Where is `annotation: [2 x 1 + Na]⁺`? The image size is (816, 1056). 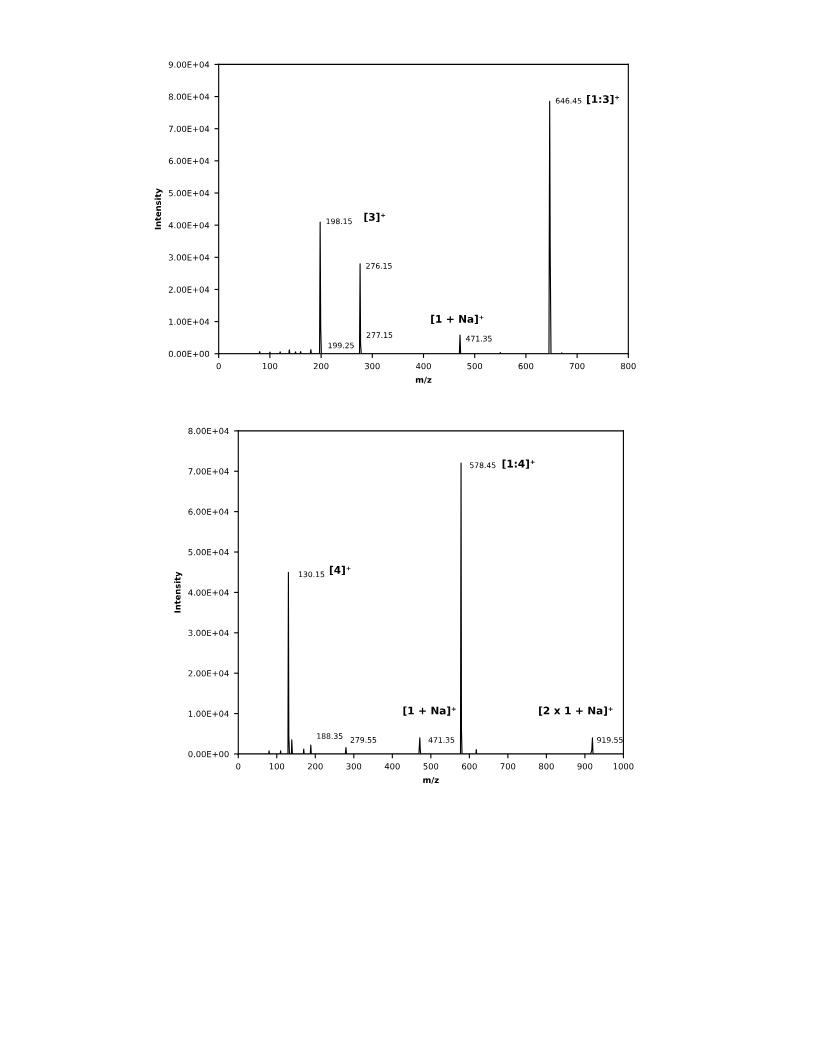
annotation: [2 x 1 + Na]⁺ is located at coordinates (576, 711).